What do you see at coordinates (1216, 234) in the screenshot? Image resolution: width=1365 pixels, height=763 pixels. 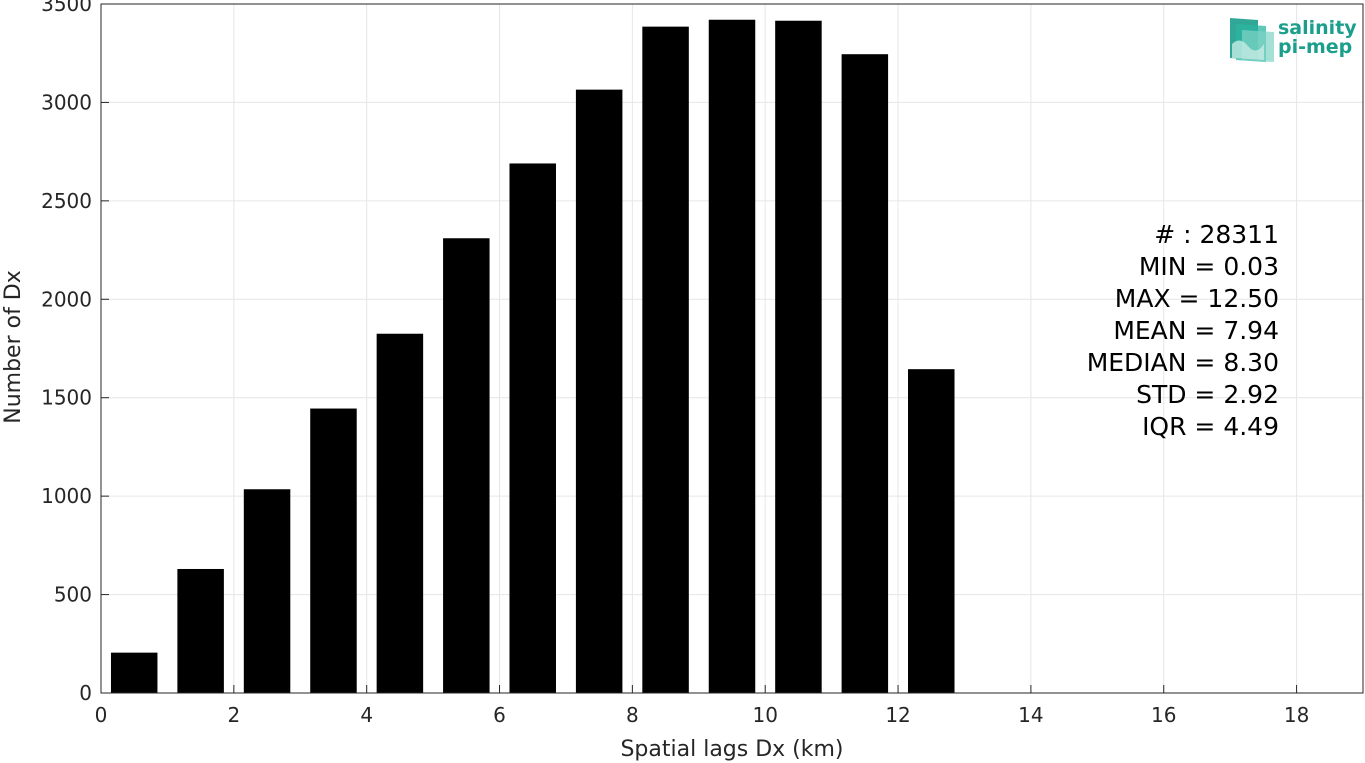 I see `stats-line: # : 28311` at bounding box center [1216, 234].